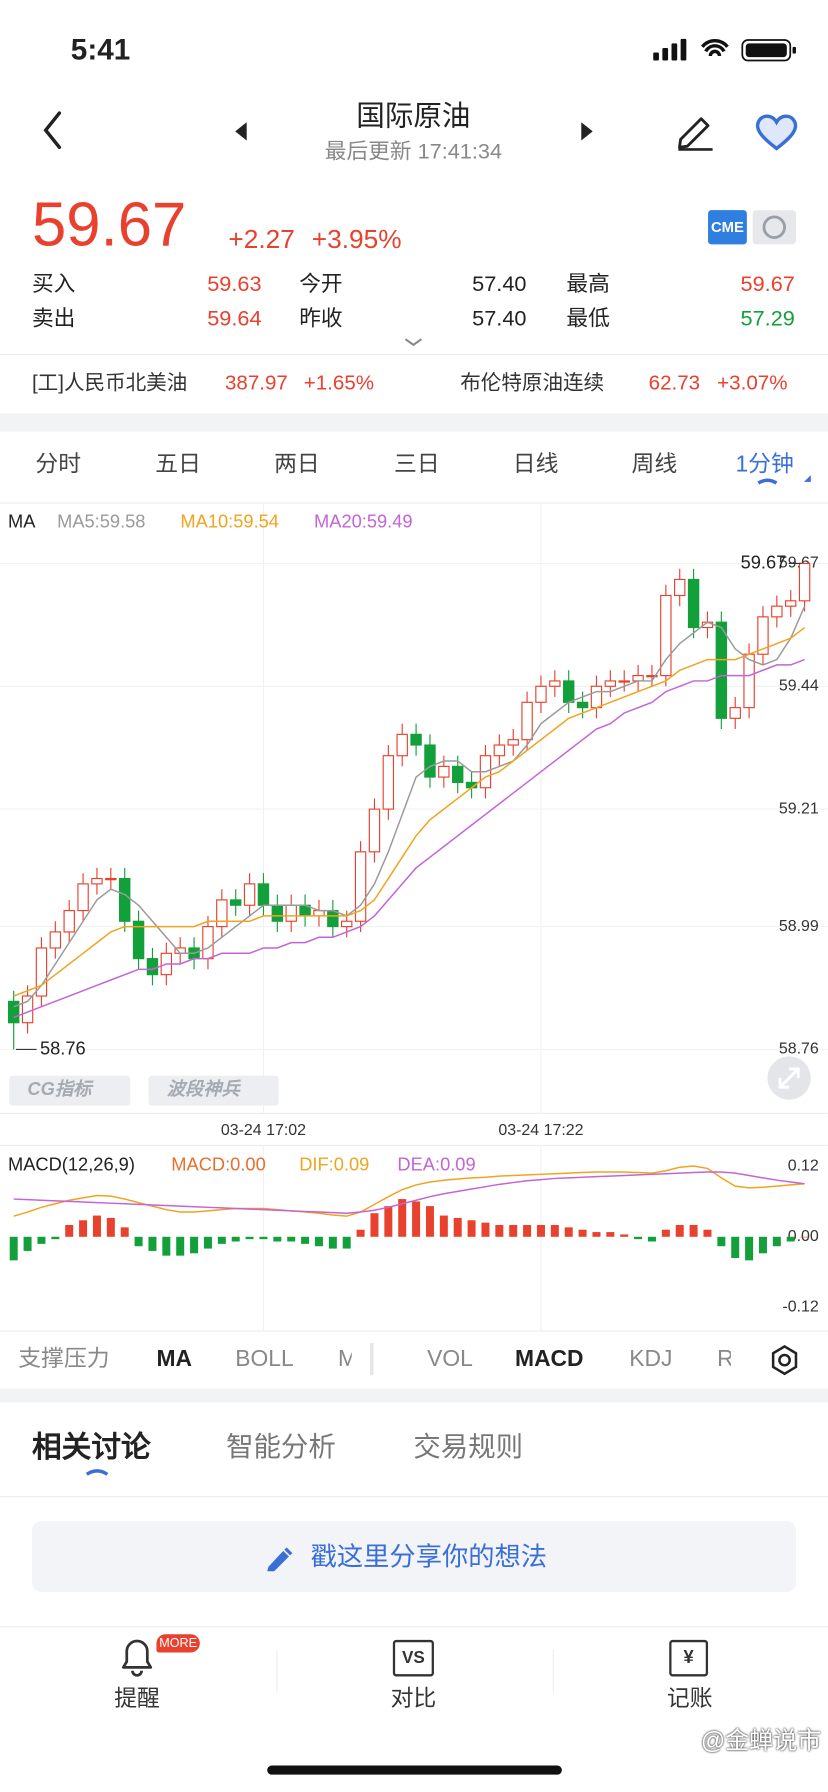 This screenshot has width=828, height=1792. I want to click on ma-legend-title: MA, so click(21, 522).